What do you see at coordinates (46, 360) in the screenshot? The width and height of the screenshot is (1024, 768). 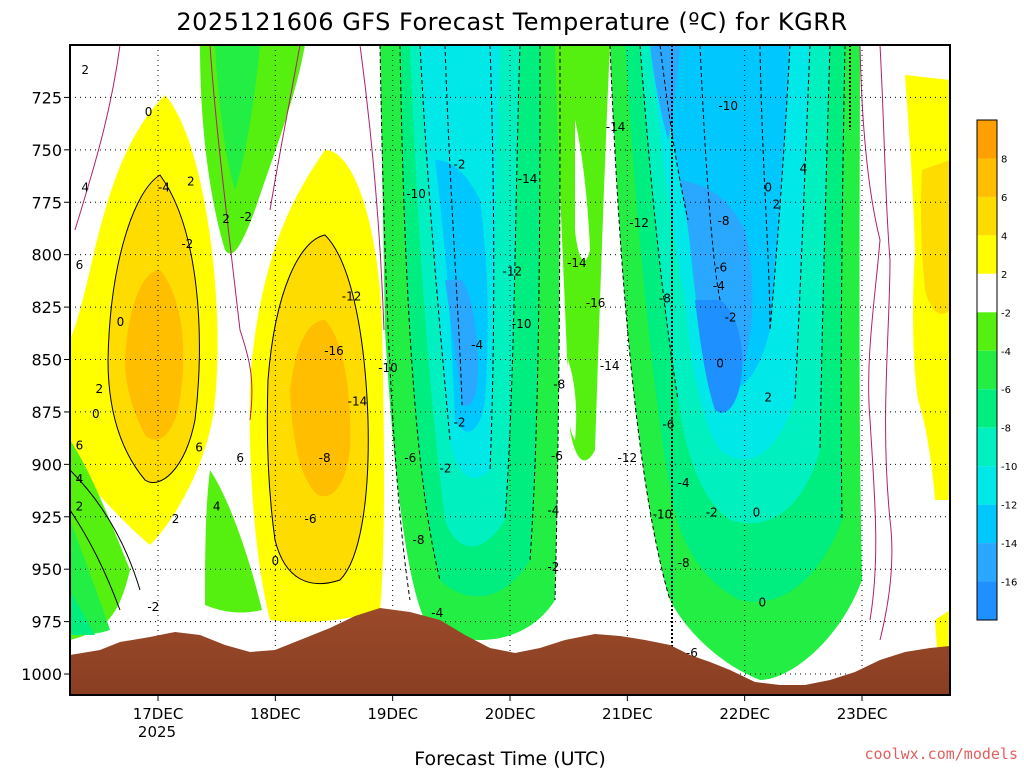 I see `y-tick-label: 850` at bounding box center [46, 360].